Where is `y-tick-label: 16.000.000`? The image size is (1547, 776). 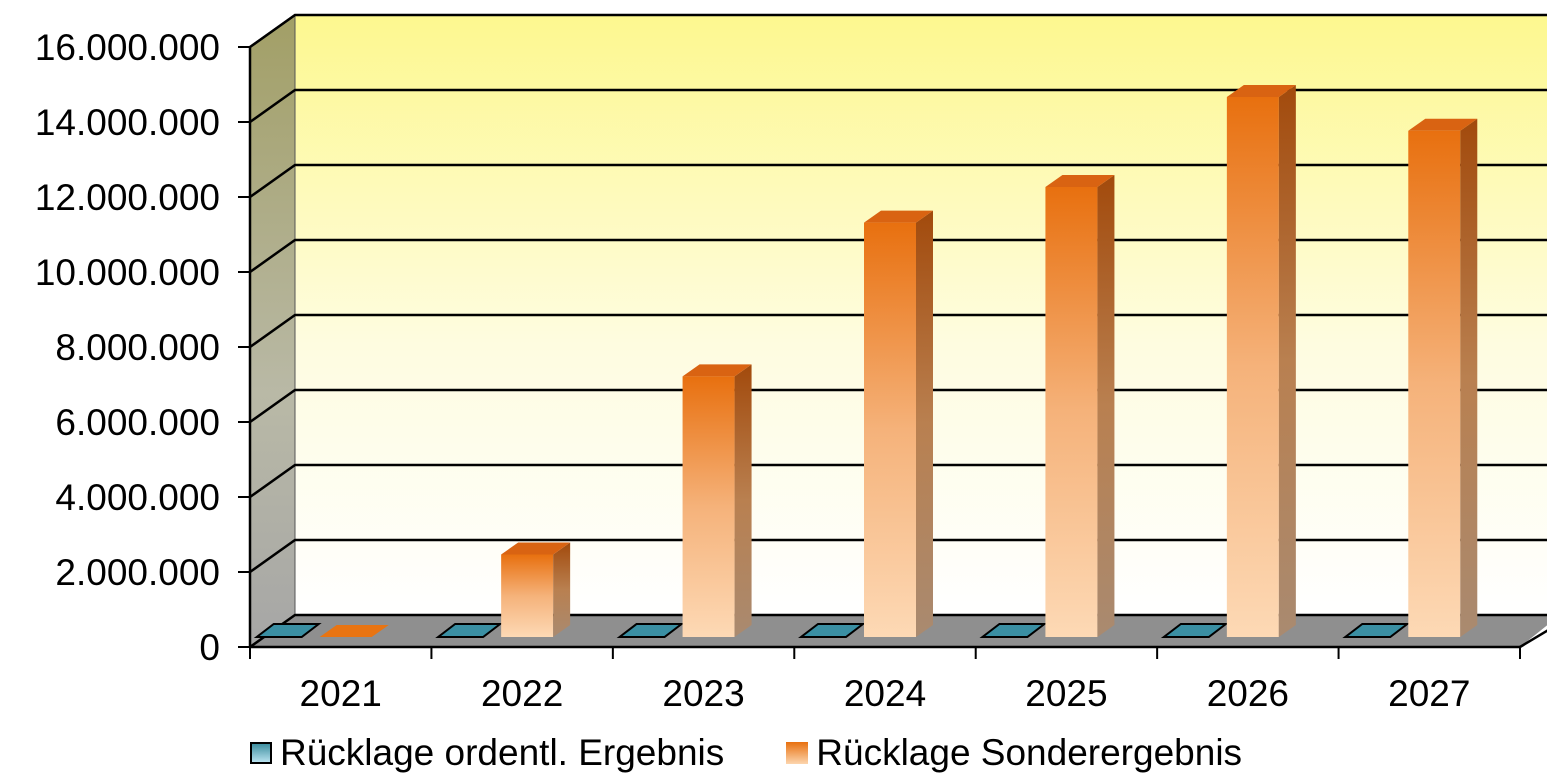 y-tick-label: 16.000.000 is located at coordinates (127, 47).